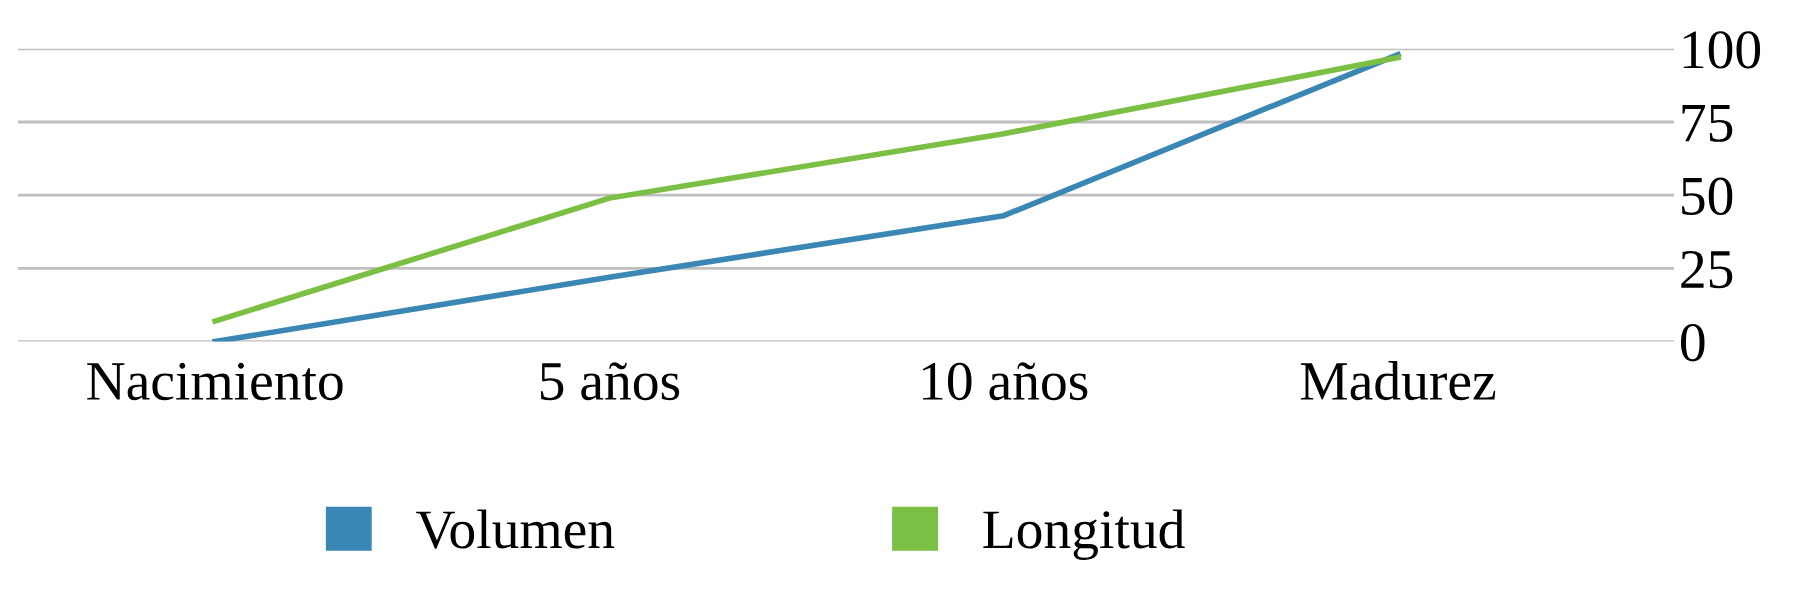 Image resolution: width=1800 pixels, height=610 pixels. Describe the element at coordinates (215, 381) in the screenshot. I see `x-tick-label: Nacimiento` at that location.